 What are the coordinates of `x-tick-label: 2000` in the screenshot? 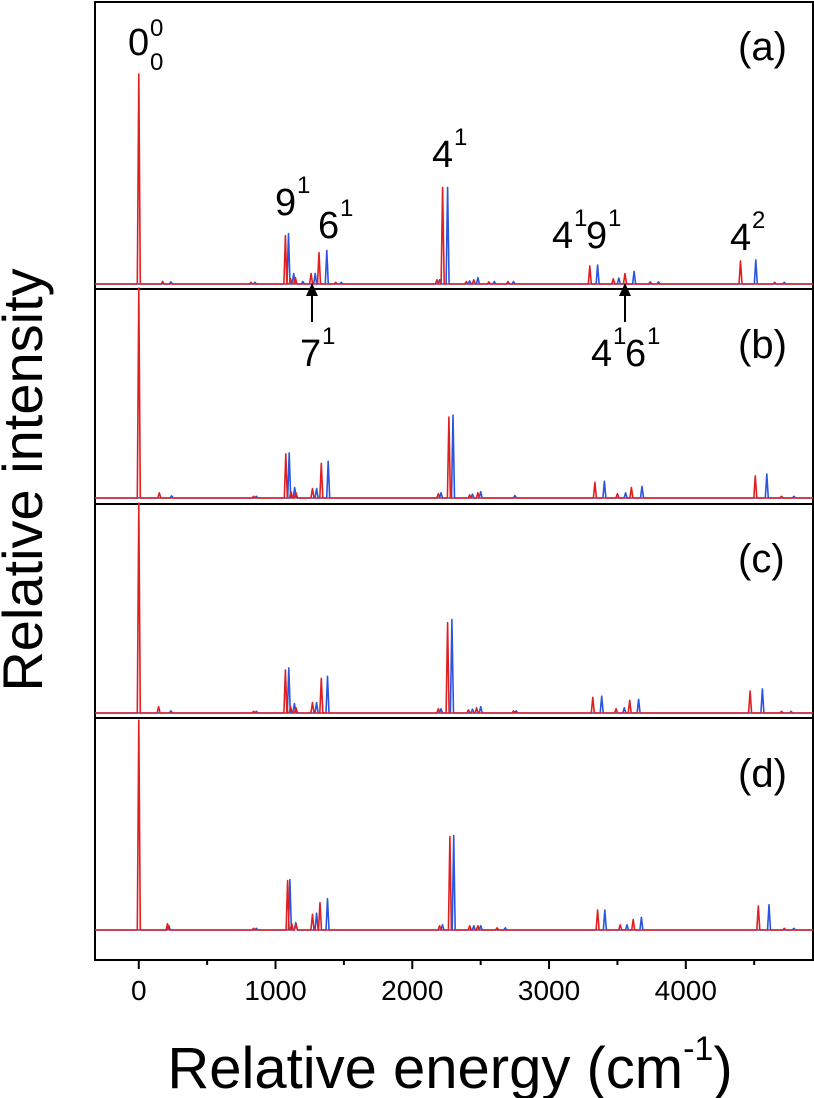 It's located at (412, 990).